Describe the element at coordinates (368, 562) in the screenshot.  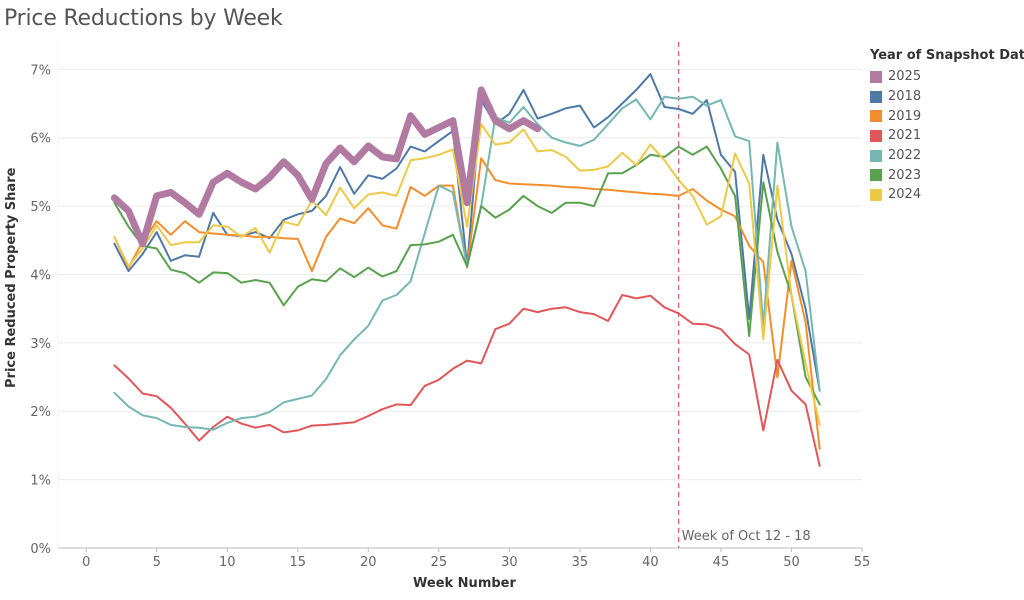
I see `x-tick-label: 20` at that location.